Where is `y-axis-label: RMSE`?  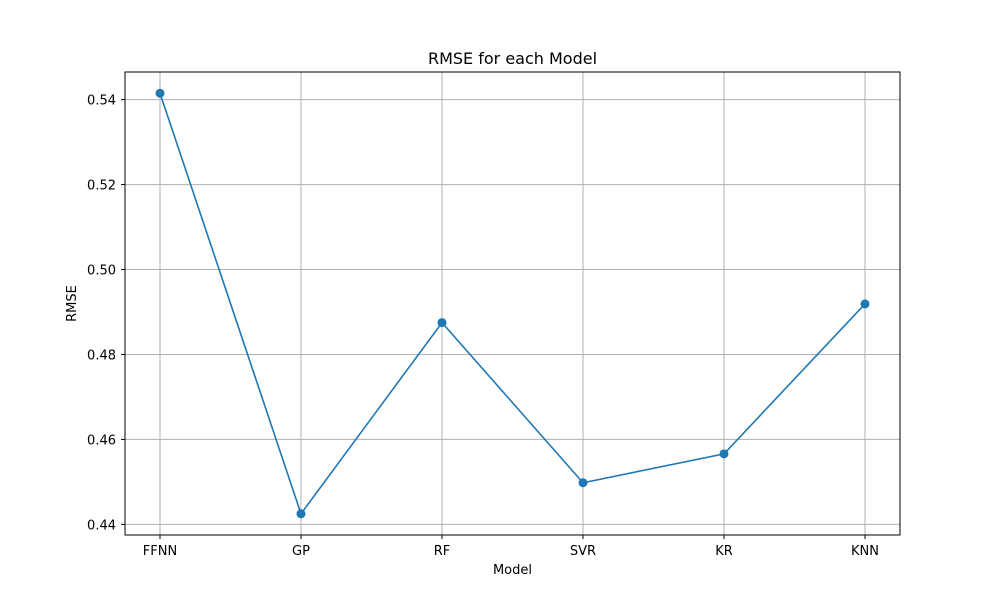
y-axis-label: RMSE is located at coordinates (72, 303).